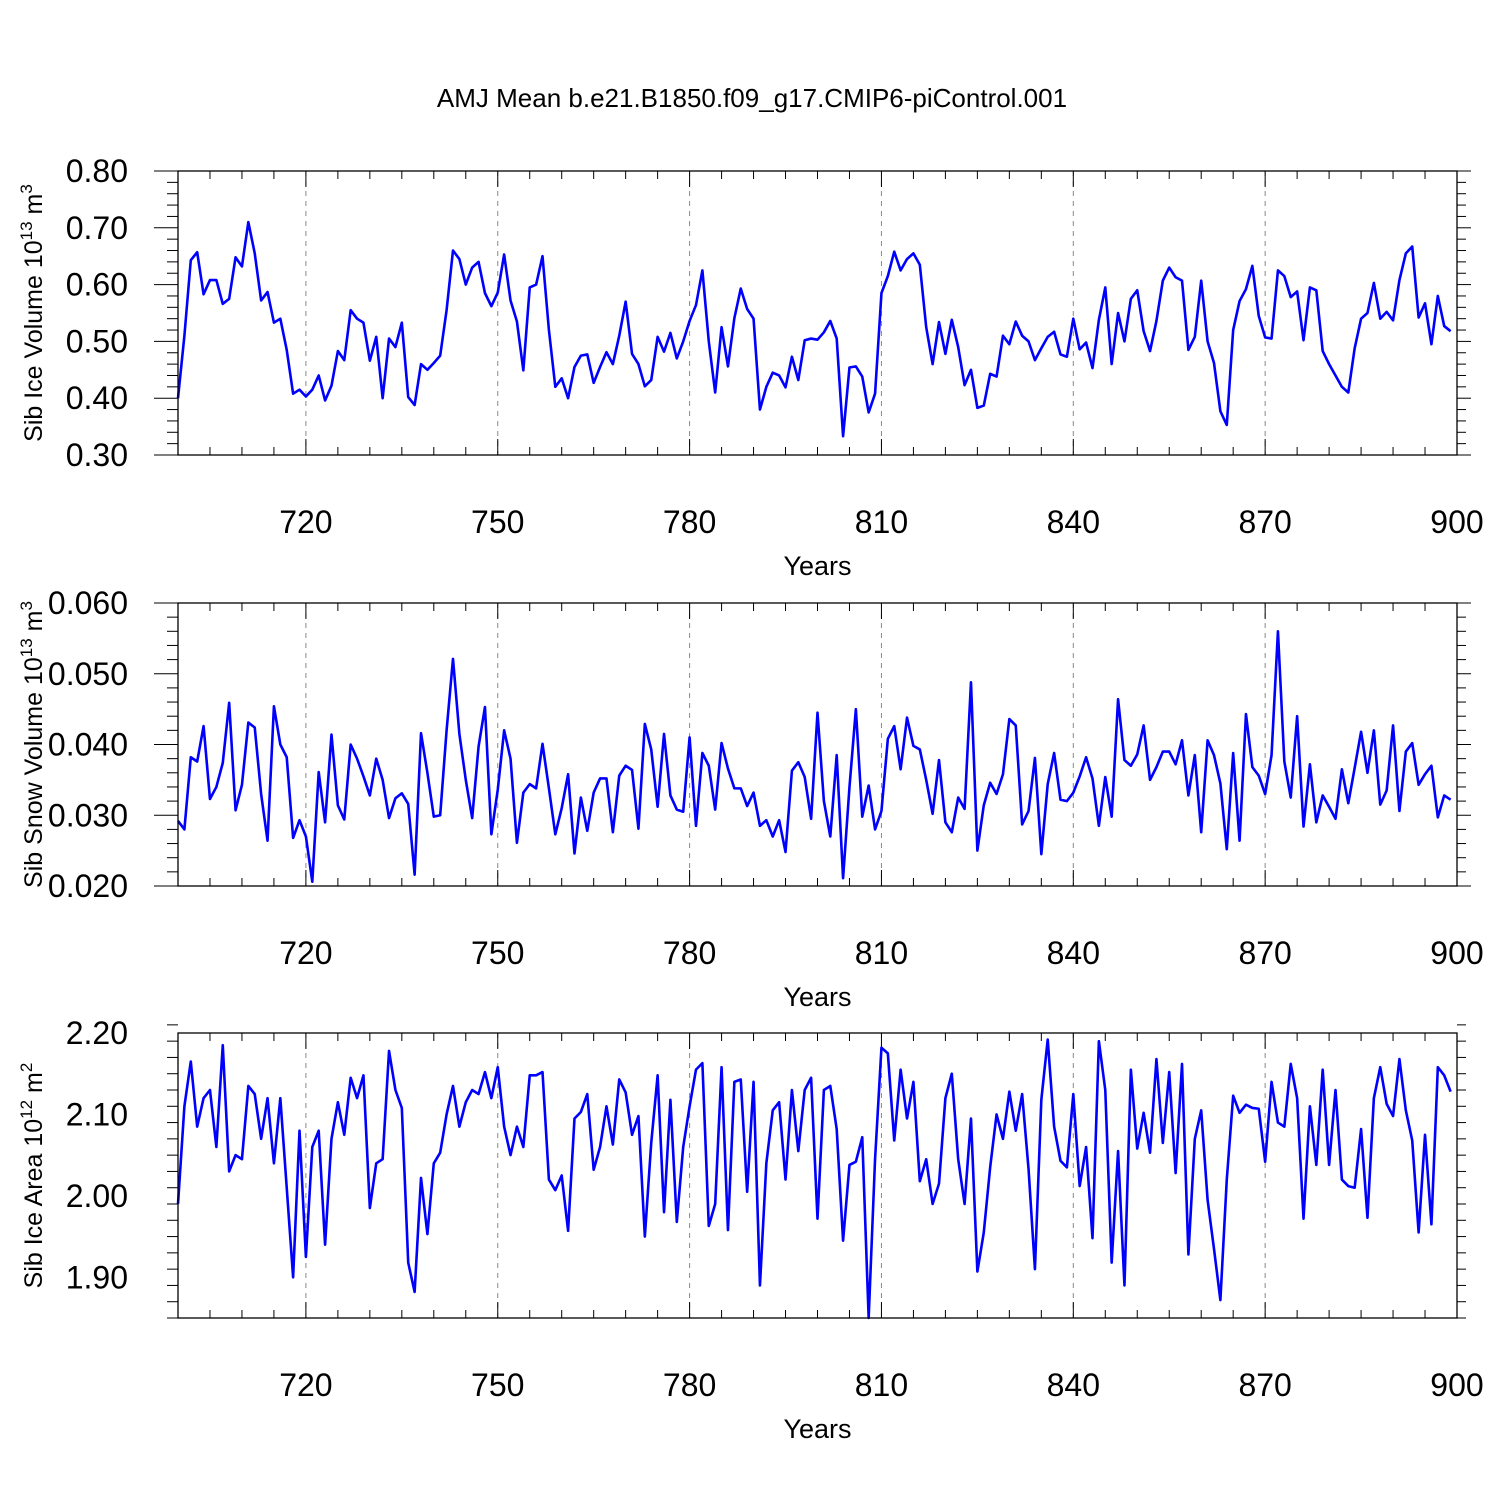  Describe the element at coordinates (97, 398) in the screenshot. I see `y-tick-label: 0.40` at that location.